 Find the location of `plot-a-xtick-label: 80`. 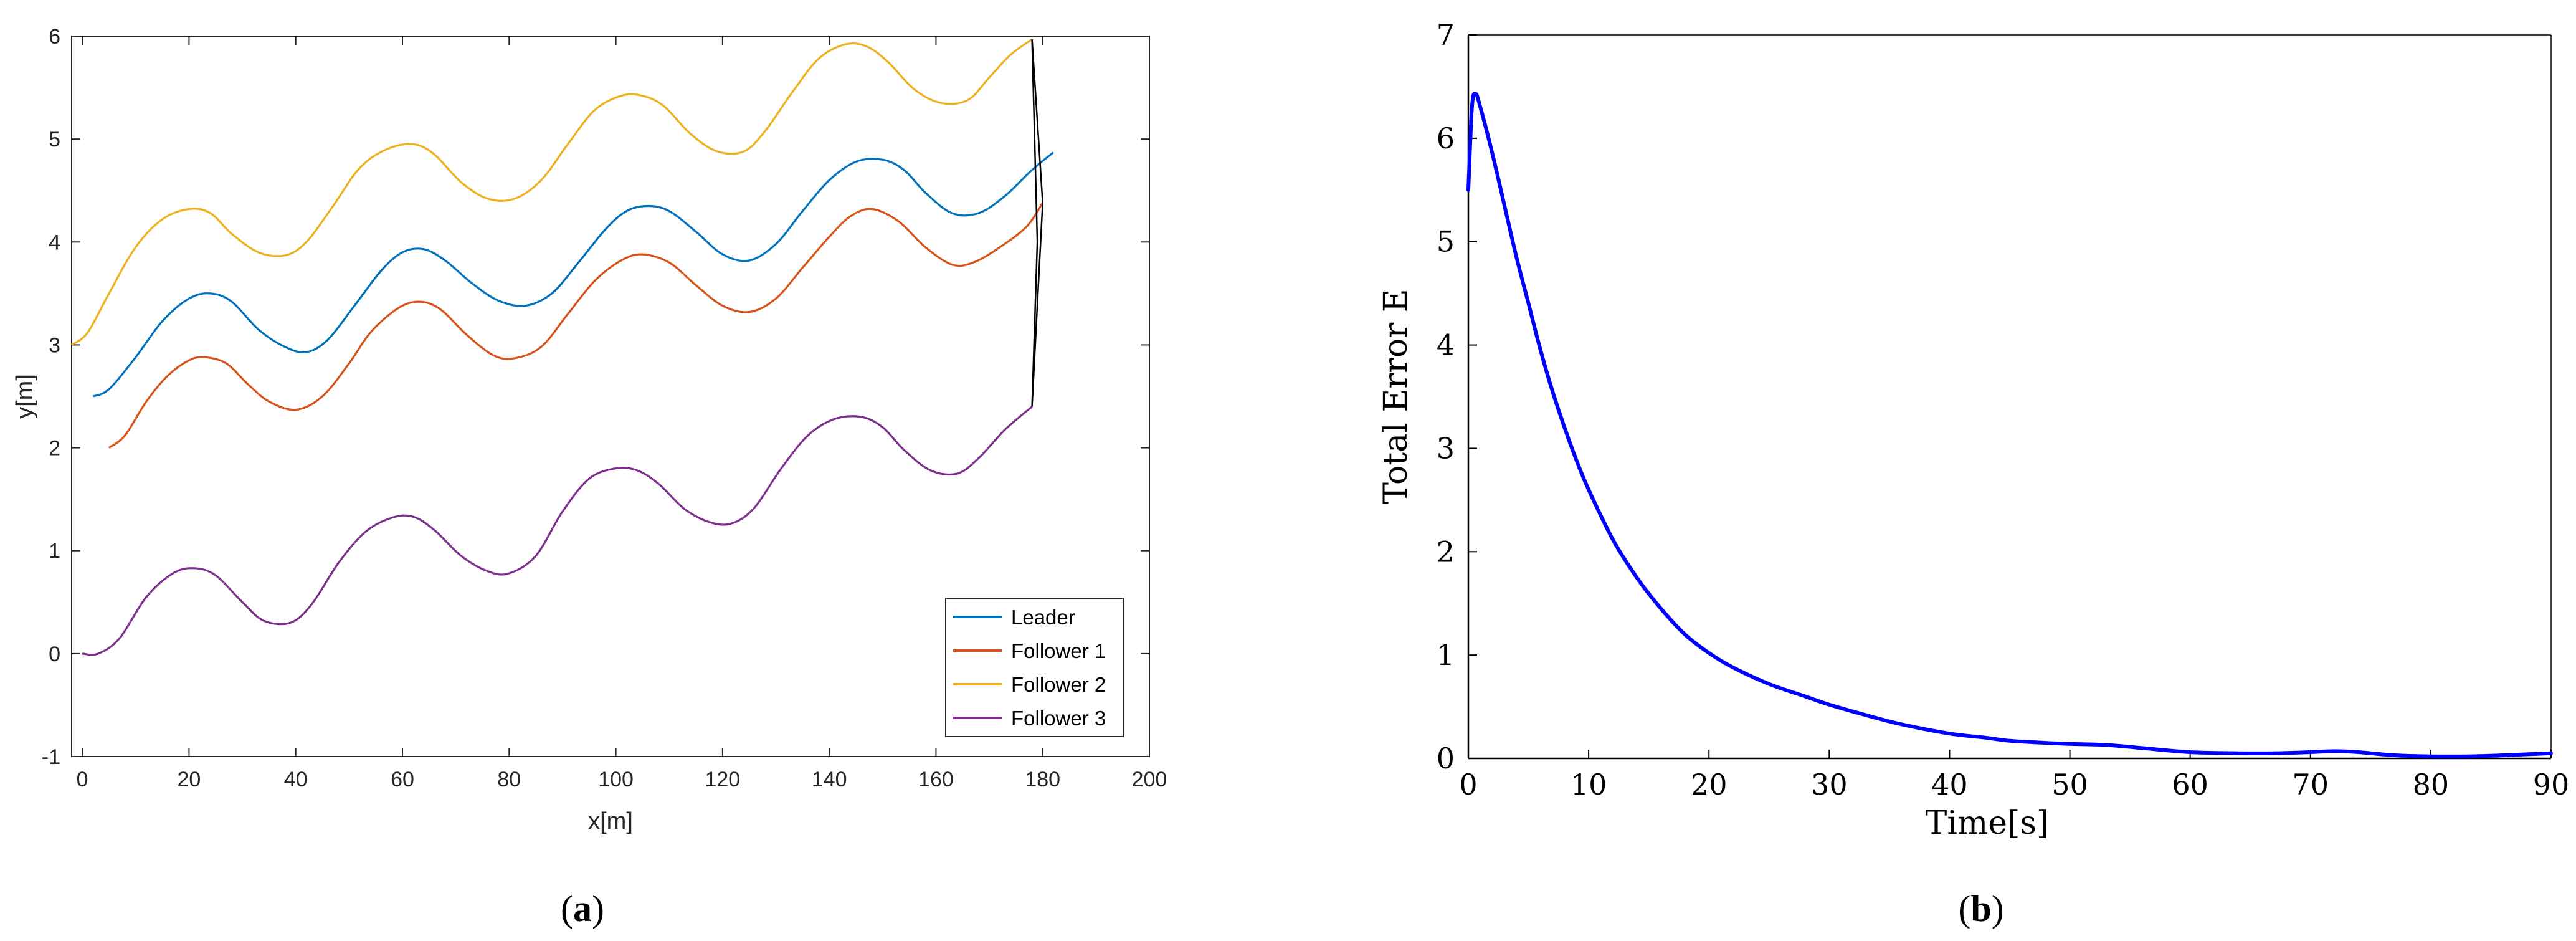

plot-a-xtick-label: 80 is located at coordinates (509, 779).